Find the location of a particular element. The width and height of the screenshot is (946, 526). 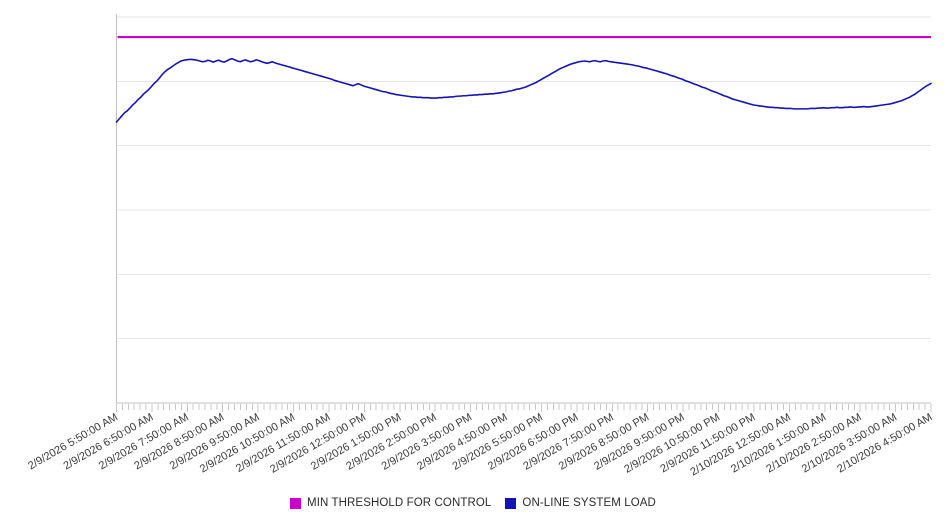

series-on-line-system-load is located at coordinates (523, 90).